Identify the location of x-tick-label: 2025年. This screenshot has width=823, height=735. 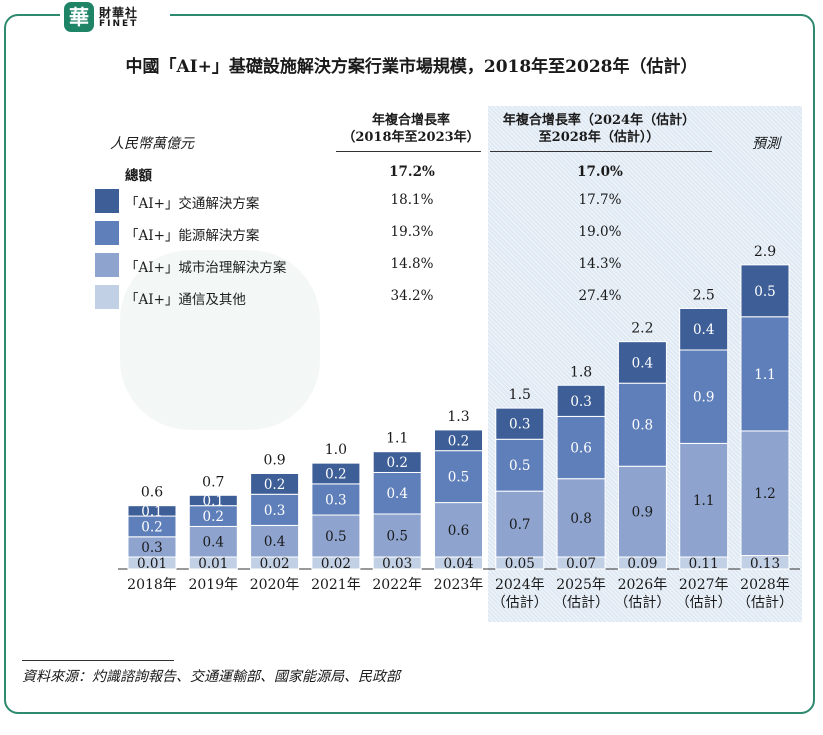
(581, 585).